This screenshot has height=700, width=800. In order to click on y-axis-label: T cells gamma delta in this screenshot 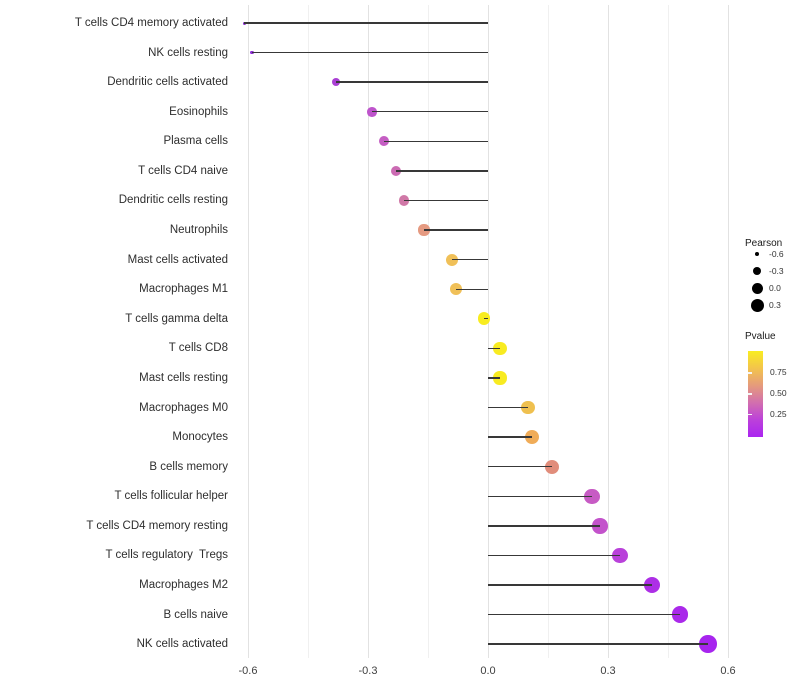, I will do `click(176, 318)`.